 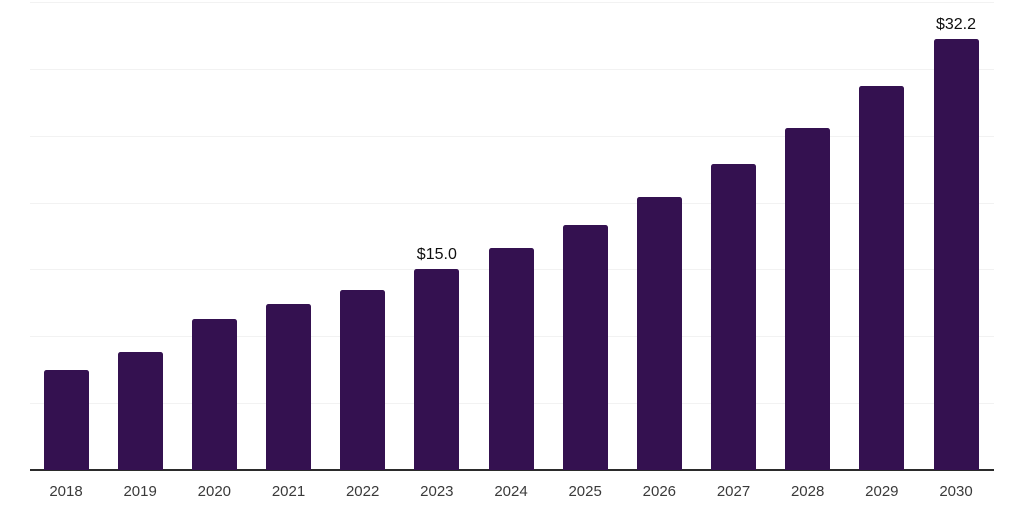 What do you see at coordinates (288, 387) in the screenshot?
I see `bar-2021` at bounding box center [288, 387].